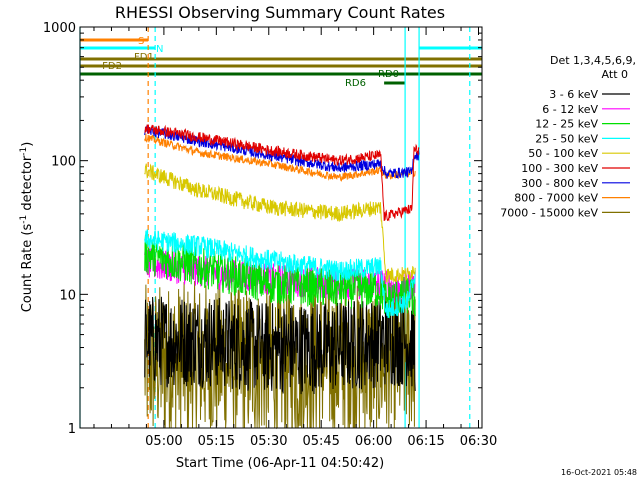 The image size is (640, 480). I want to click on series-12-25-kev, so click(280, 276).